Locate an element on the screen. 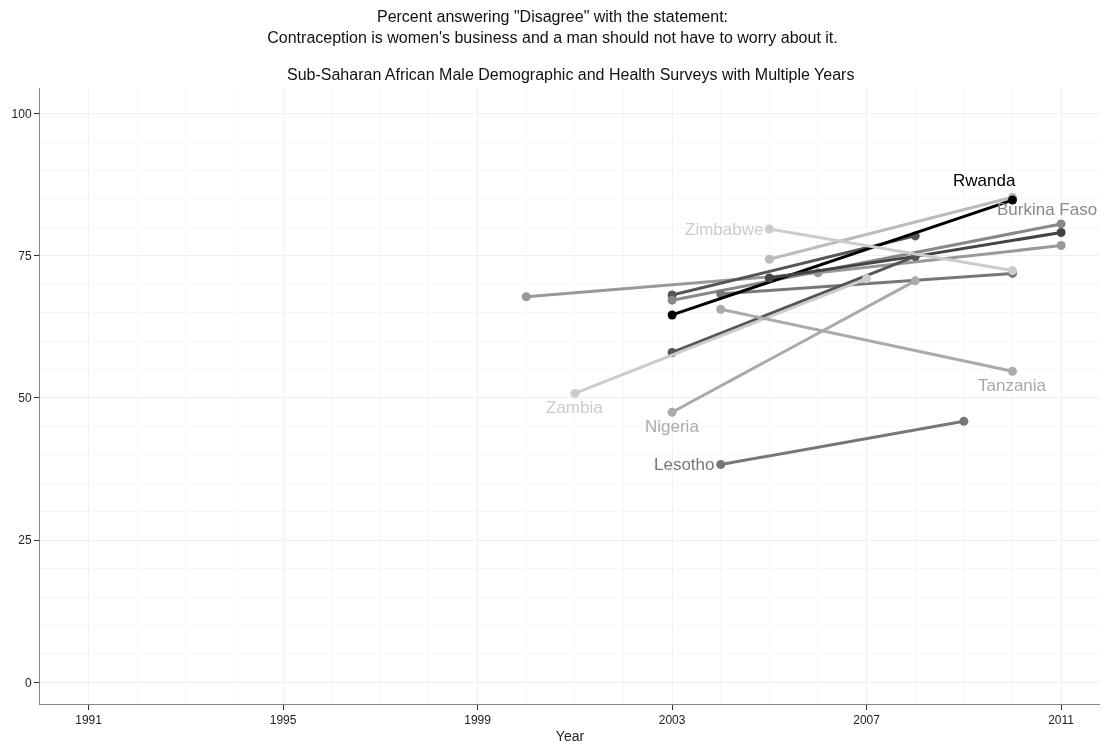 The height and width of the screenshot is (746, 1105). x-tick-label: 2011 is located at coordinates (1061, 720).